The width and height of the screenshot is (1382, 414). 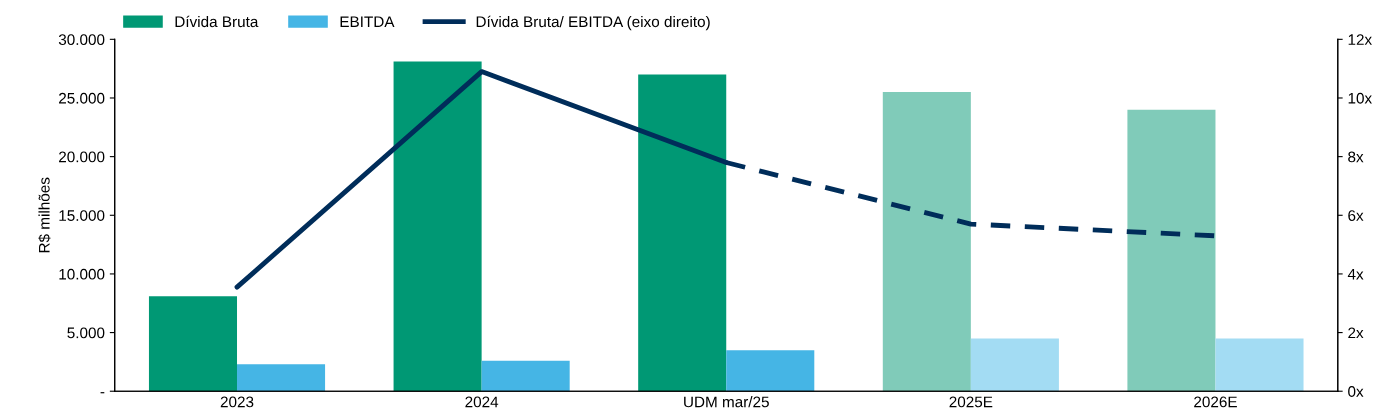 I want to click on legend-label: Dívida Bruta/ EBITDA (eixo direito), so click(x=593, y=23).